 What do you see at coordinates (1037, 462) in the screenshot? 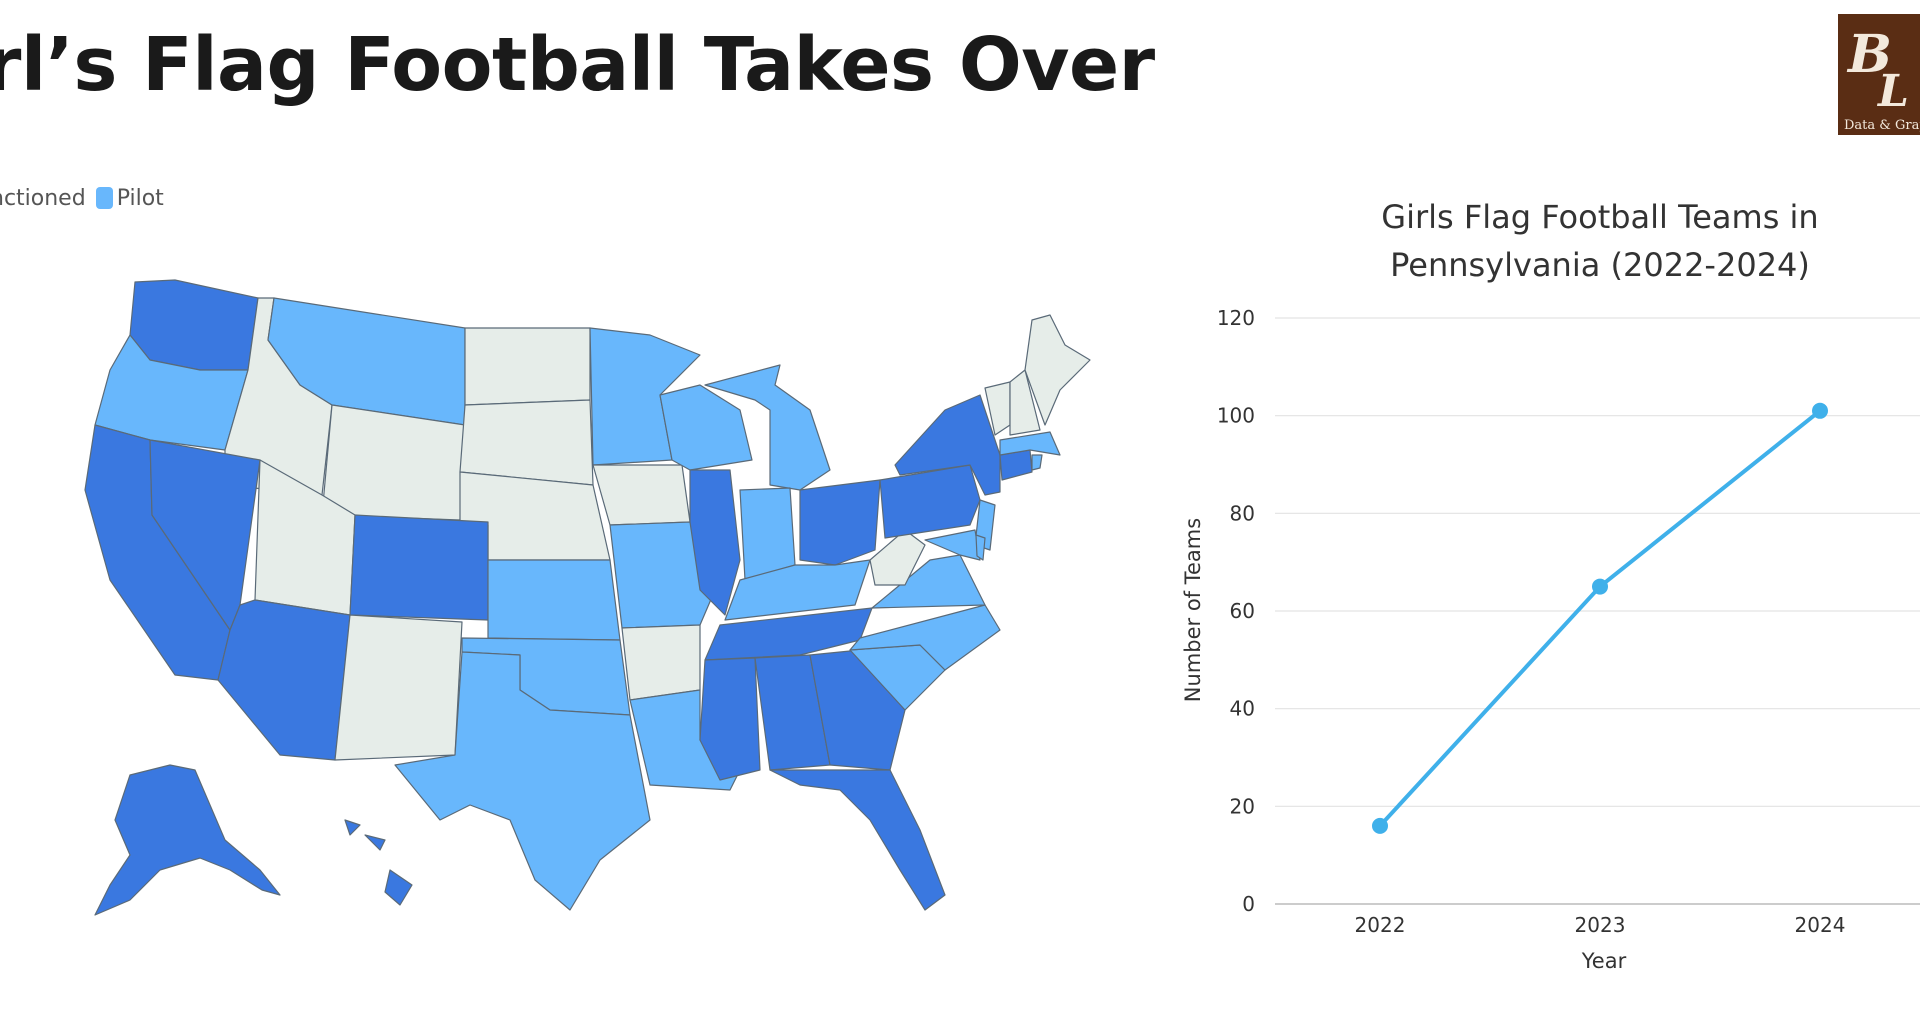
I see `state-rhode-island` at bounding box center [1037, 462].